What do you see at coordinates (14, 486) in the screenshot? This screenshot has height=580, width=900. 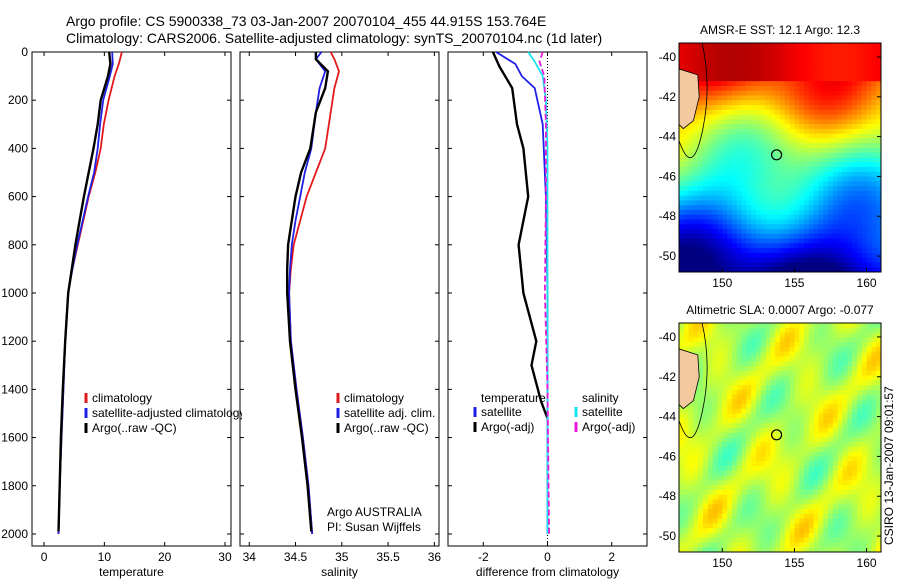 I see `y-tick-label: 1800` at bounding box center [14, 486].